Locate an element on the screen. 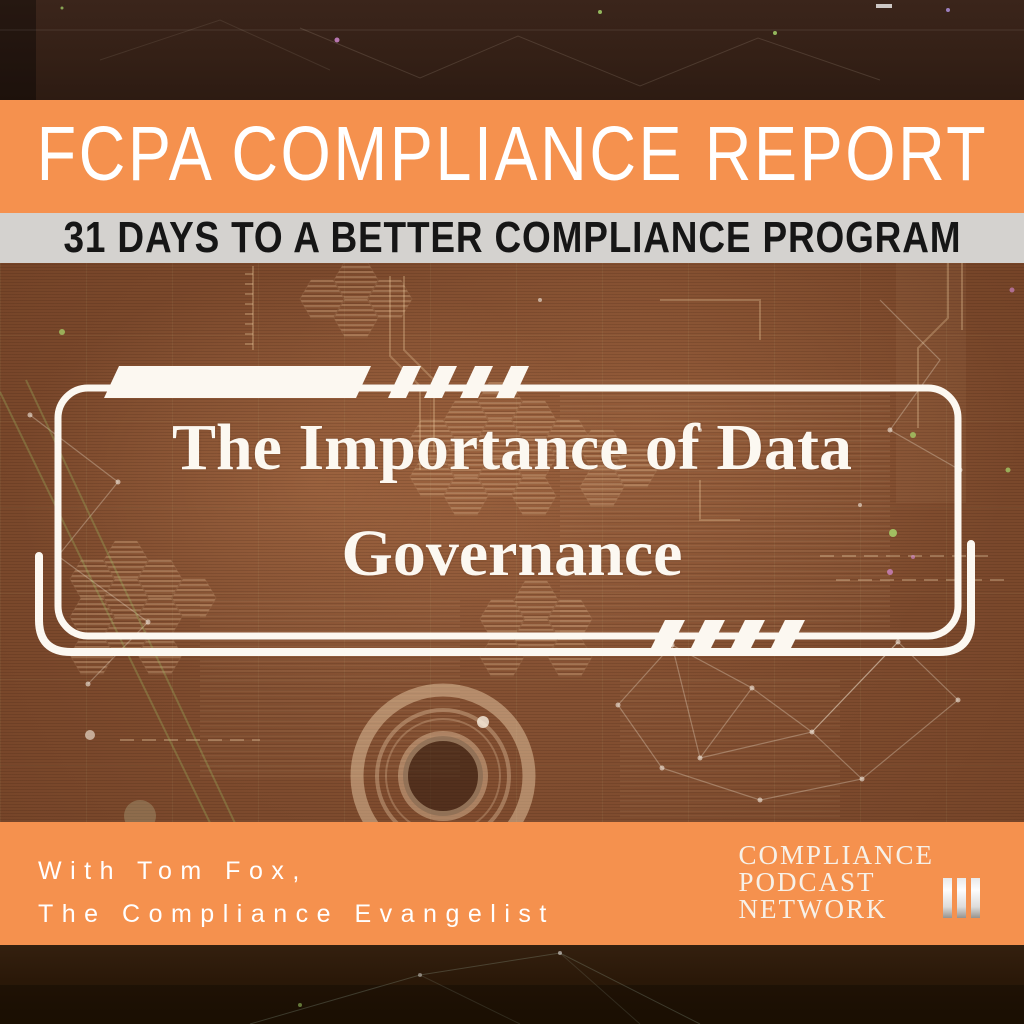 This screenshot has height=1024, width=1024. frame-hash-marks-bottom is located at coordinates (726, 637).